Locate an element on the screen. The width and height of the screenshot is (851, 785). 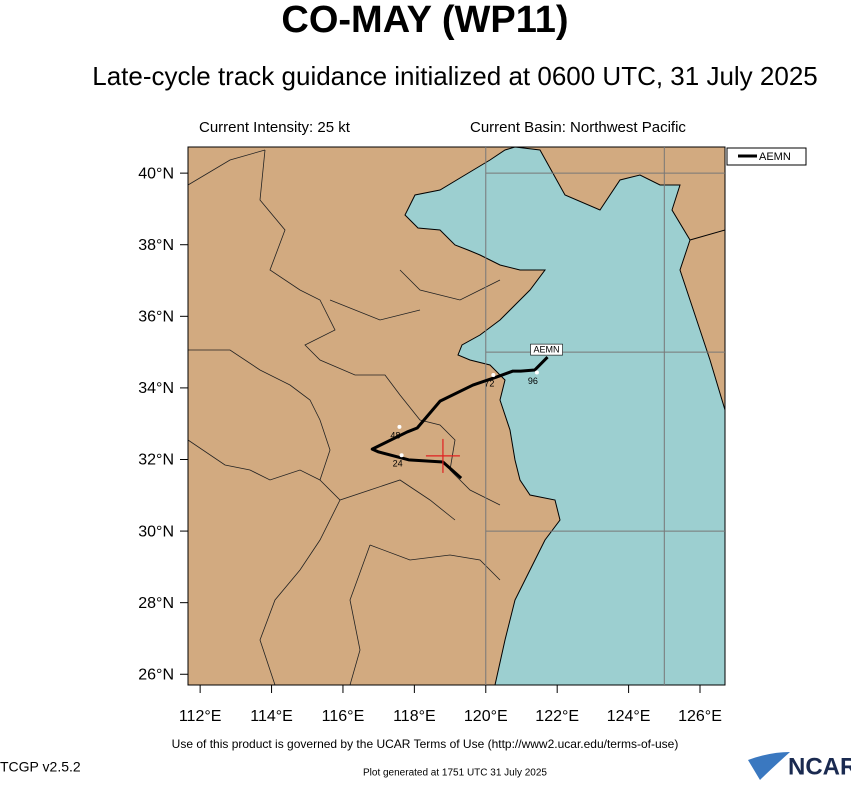
lon-label: 122°E is located at coordinates (557, 716).